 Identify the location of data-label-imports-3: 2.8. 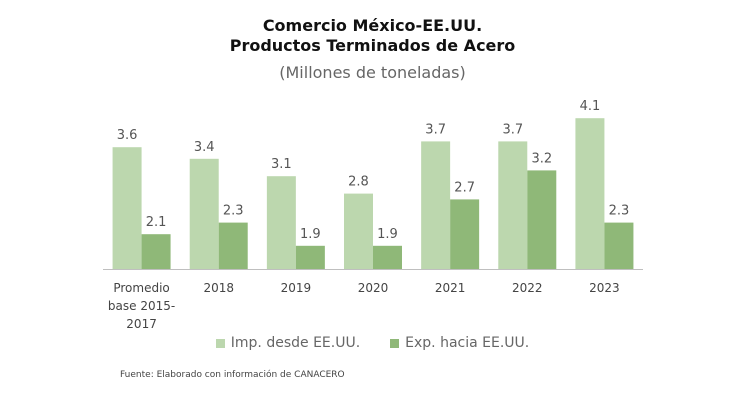
(358, 182).